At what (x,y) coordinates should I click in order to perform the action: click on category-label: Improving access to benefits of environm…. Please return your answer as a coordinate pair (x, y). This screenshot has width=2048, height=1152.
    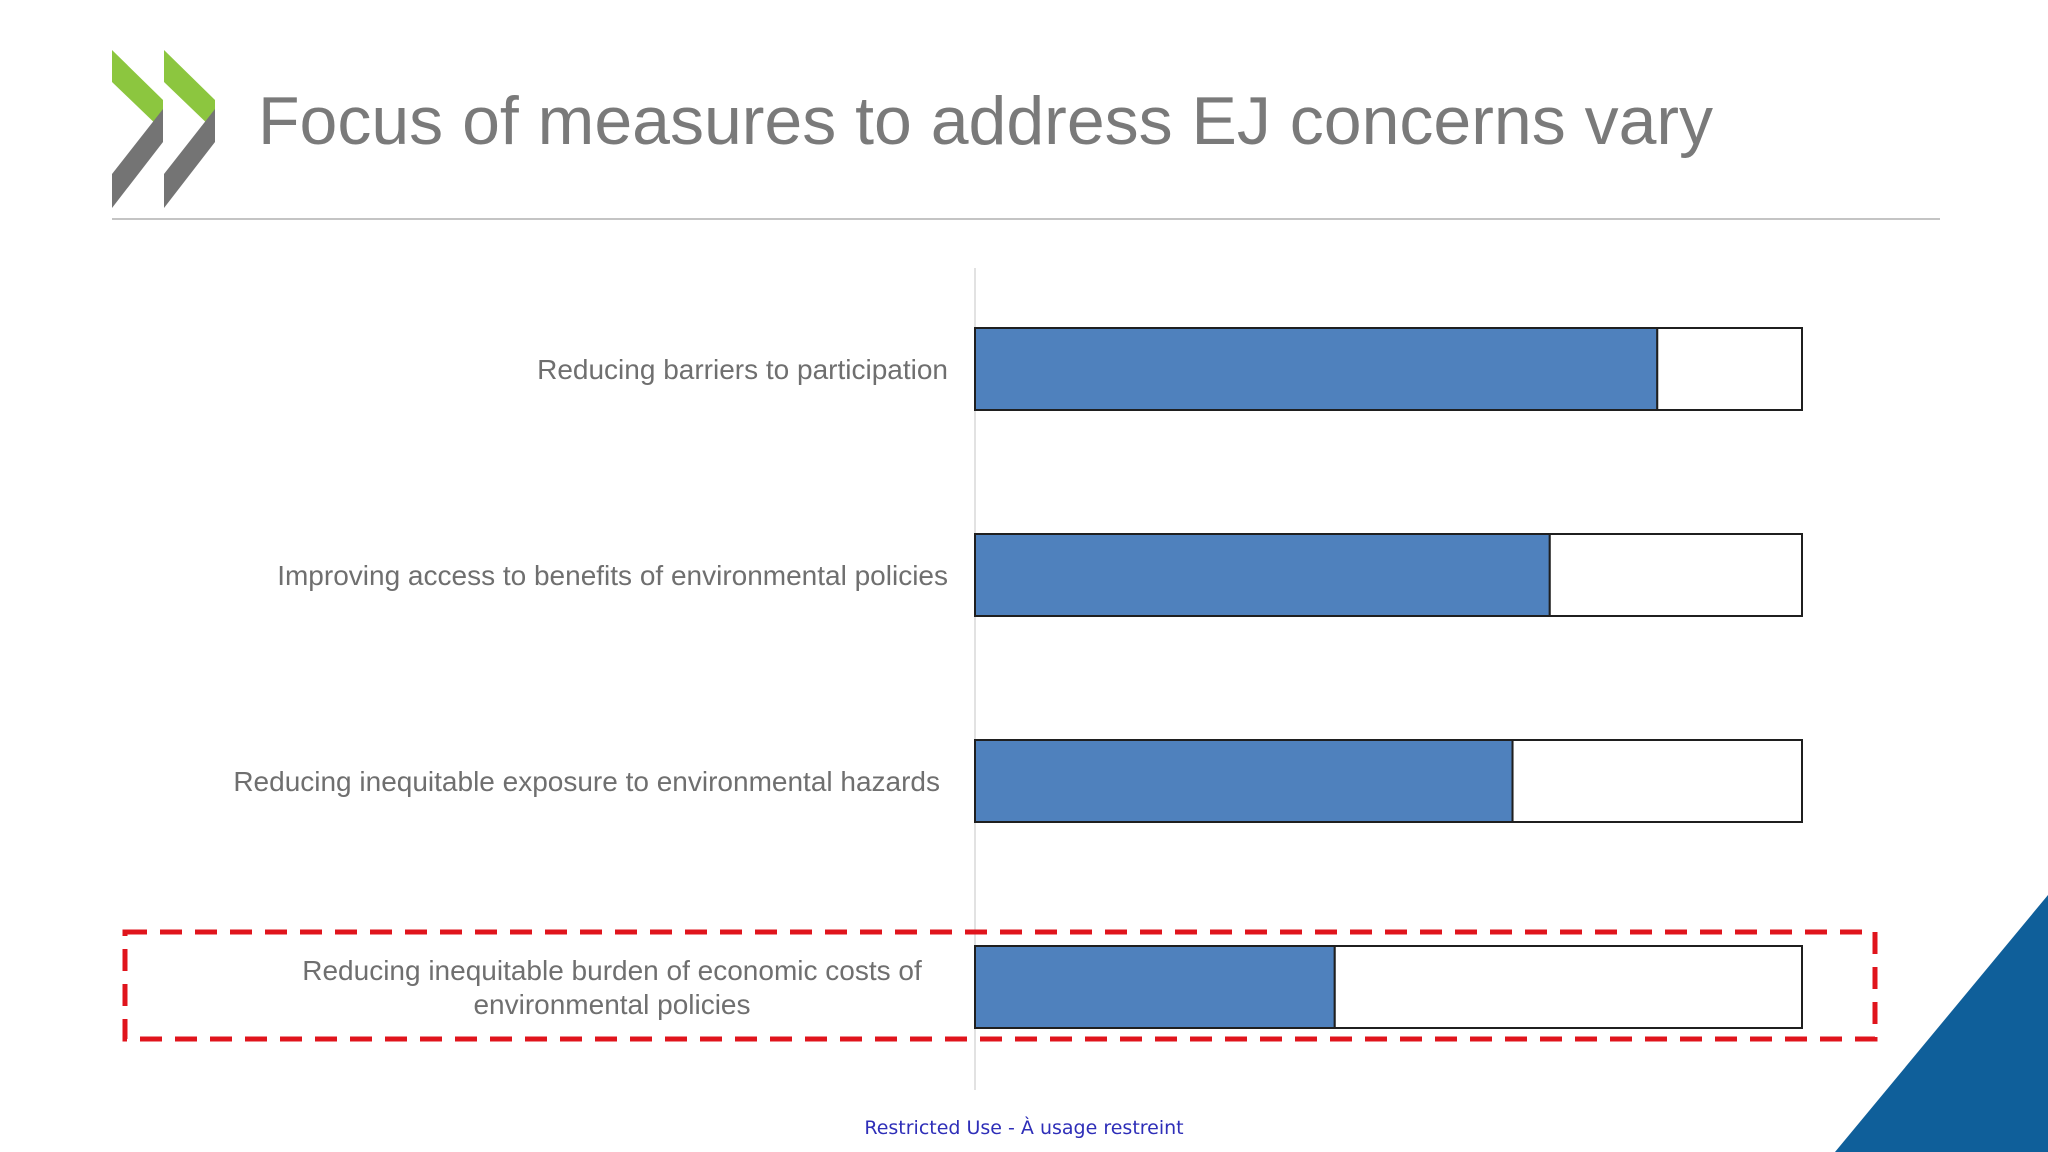
    Looking at the image, I should click on (612, 575).